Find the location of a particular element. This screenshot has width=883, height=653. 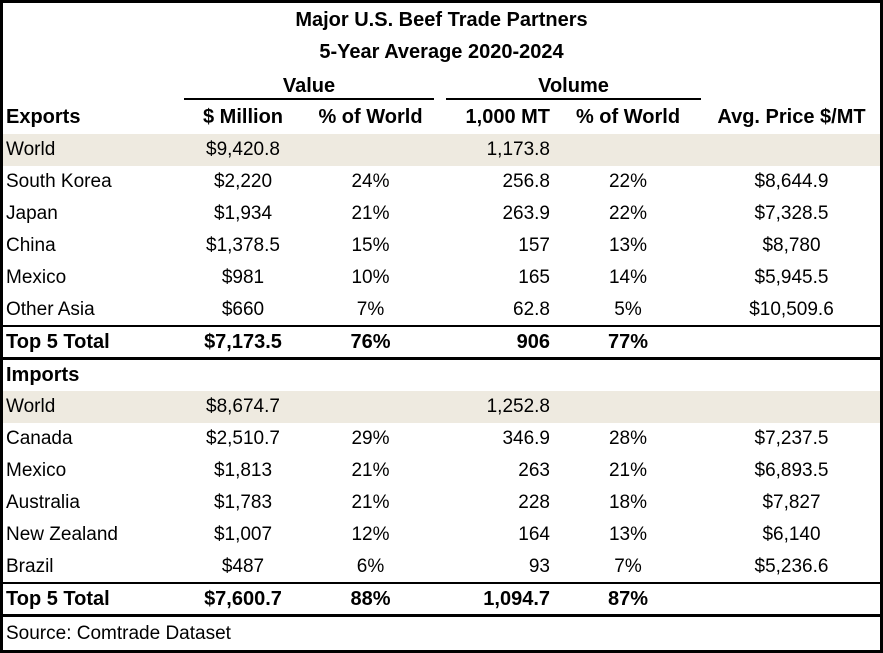

value-pct: 88% is located at coordinates (370, 599).